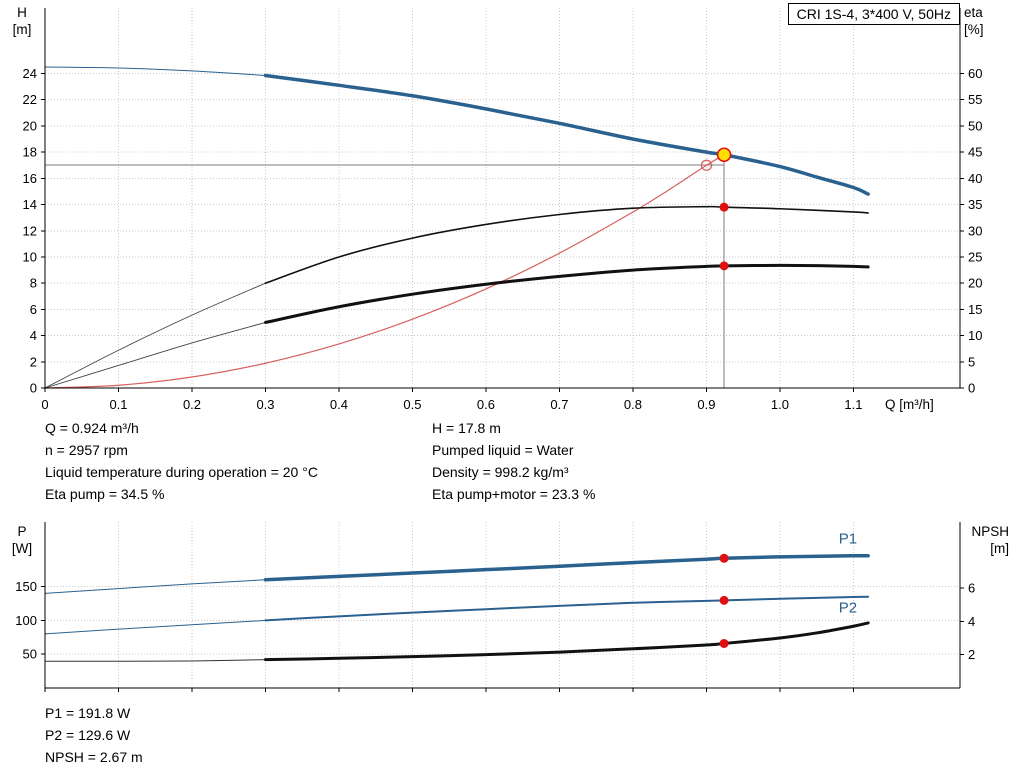  I want to click on requested-duty-point, so click(706, 165).